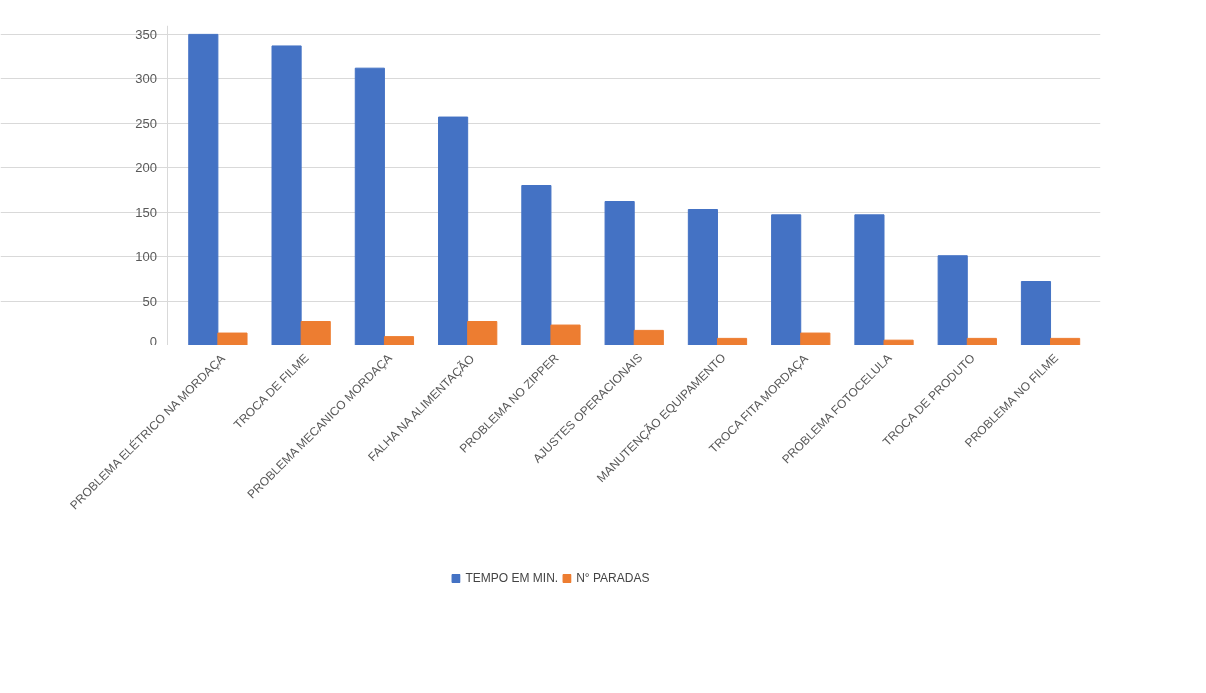  I want to click on y-tick-label: 150, so click(146, 212).